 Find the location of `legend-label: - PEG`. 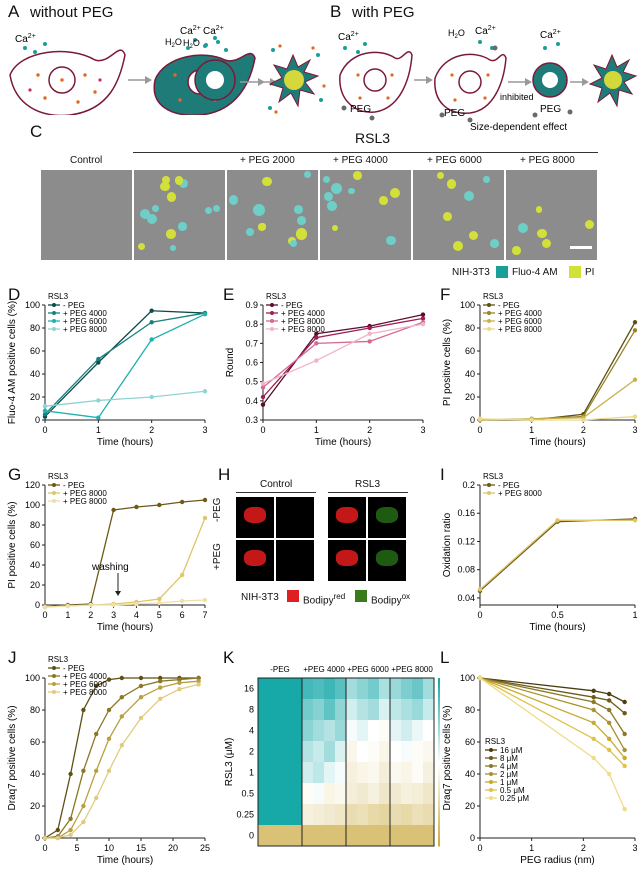

legend-label: - PEG is located at coordinates (74, 668).